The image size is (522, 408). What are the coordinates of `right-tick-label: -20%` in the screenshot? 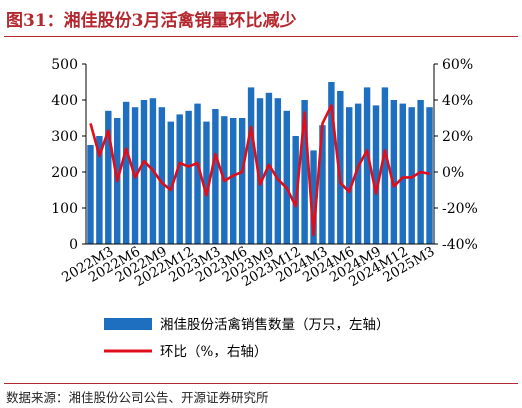 It's located at (460, 209).